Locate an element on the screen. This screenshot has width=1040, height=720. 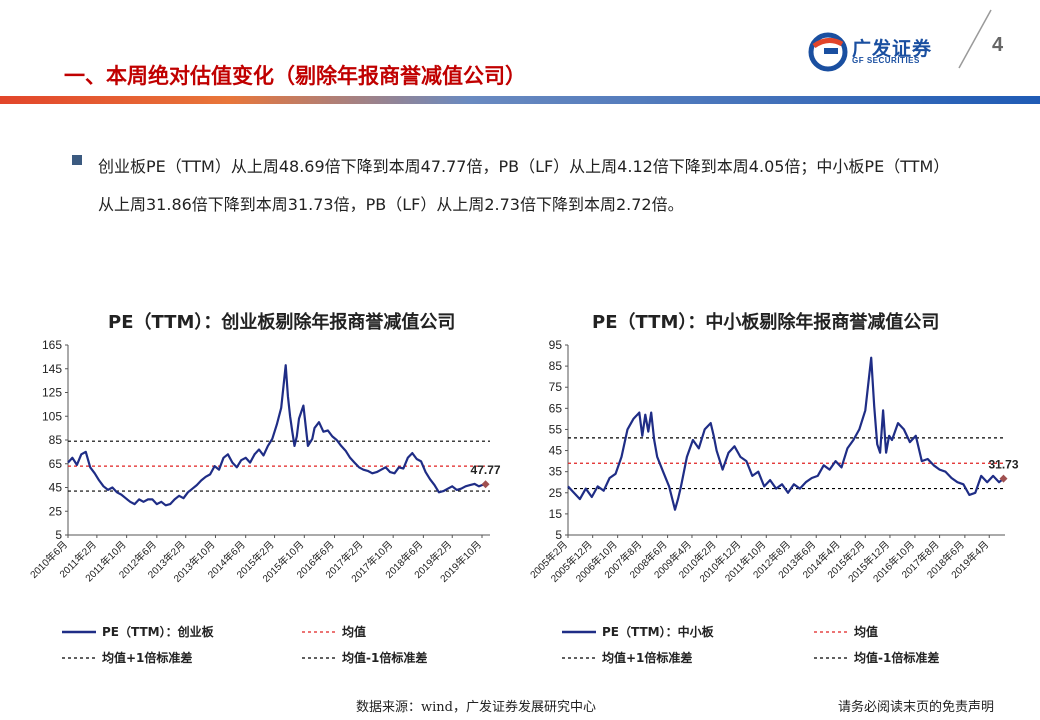
legend-label: PE（TTM）：中小板 is located at coordinates (658, 631).